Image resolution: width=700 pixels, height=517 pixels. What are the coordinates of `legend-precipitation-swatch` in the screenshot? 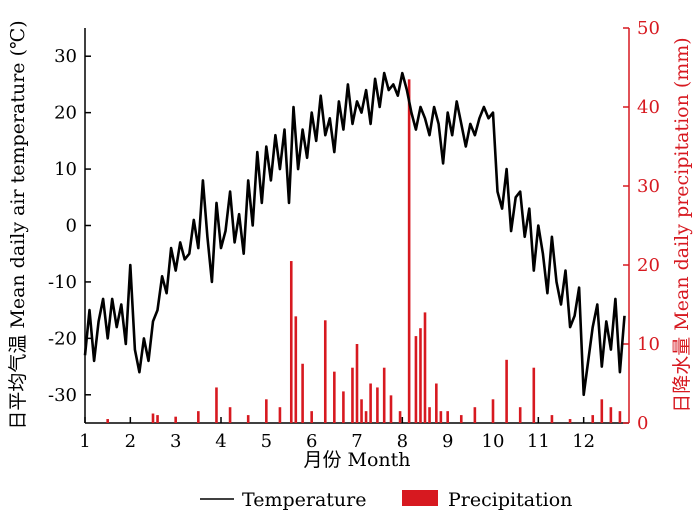 It's located at (420, 498).